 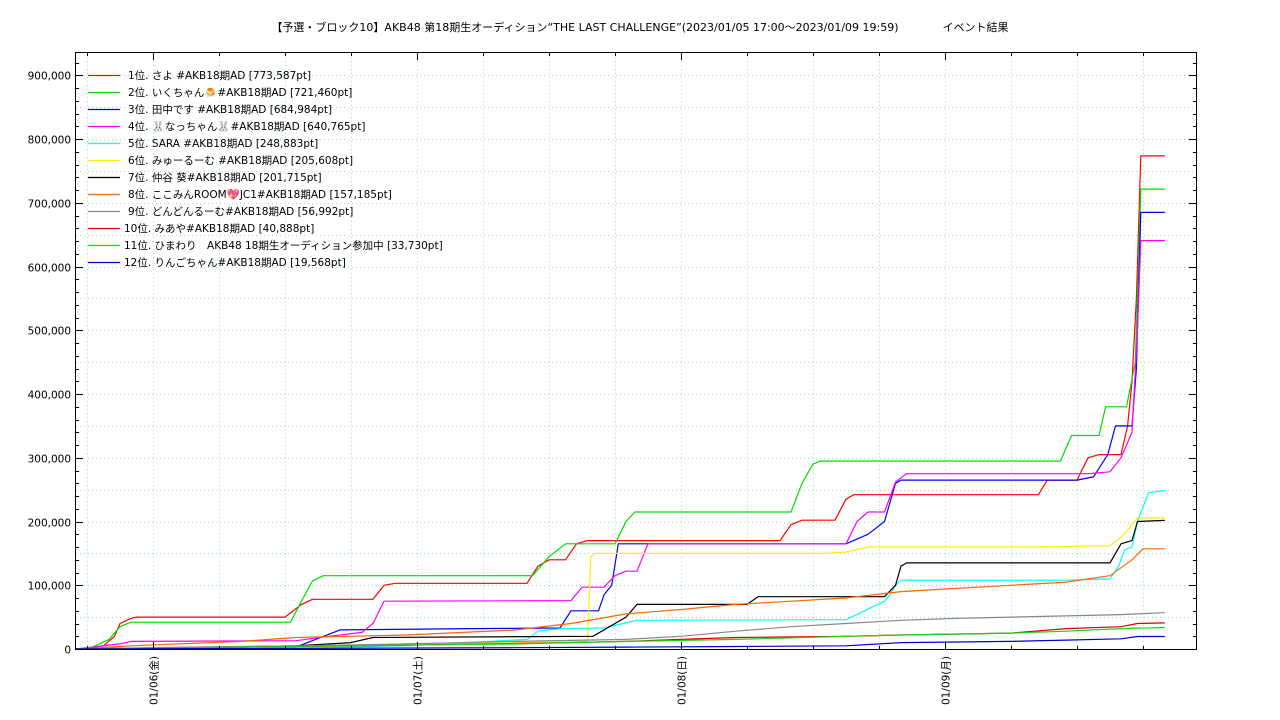 I want to click on legend-entry: 3位. 田中です #AKB18期AD [684,984pt], so click(x=230, y=109).